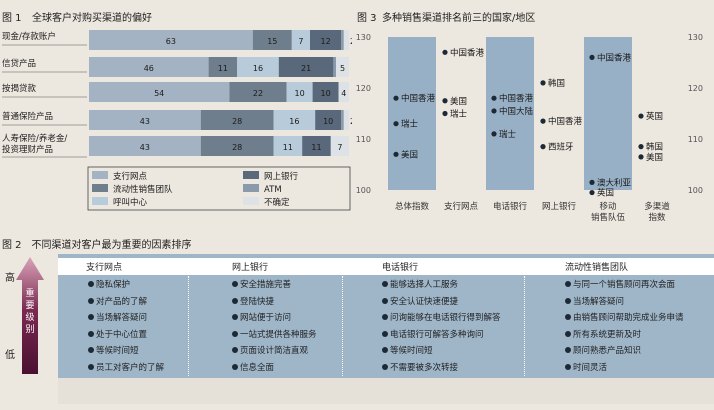 The height and width of the screenshot is (410, 714). What do you see at coordinates (19, 63) in the screenshot?
I see `fig1-category-label: 信贷产品` at bounding box center [19, 63].